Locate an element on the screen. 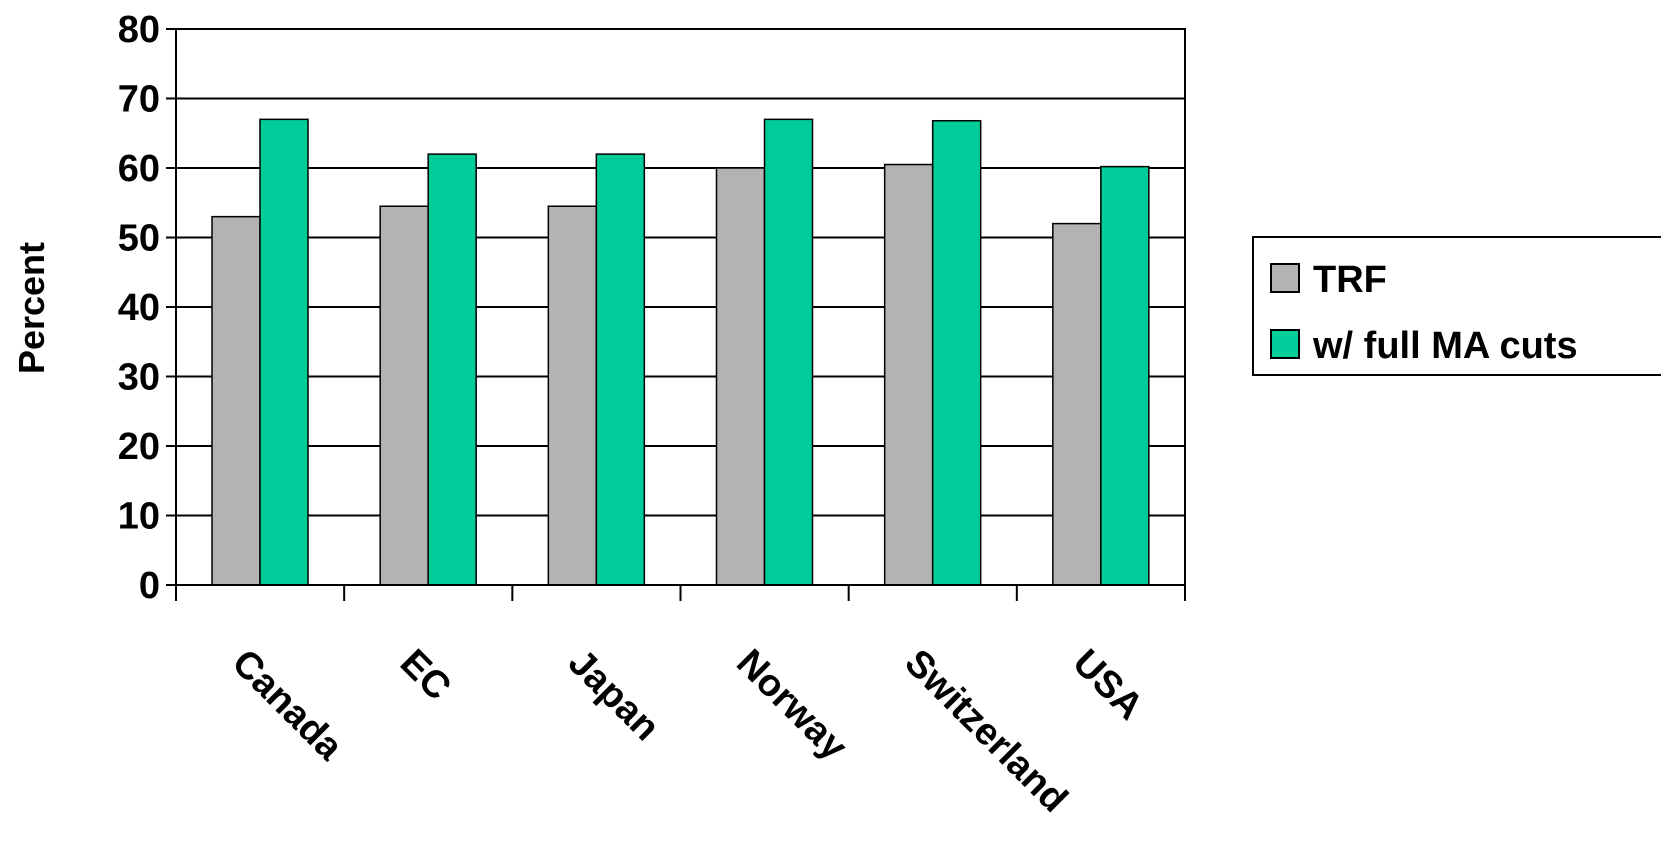  legend: TRF w/ full MA cuts is located at coordinates (1456, 306).